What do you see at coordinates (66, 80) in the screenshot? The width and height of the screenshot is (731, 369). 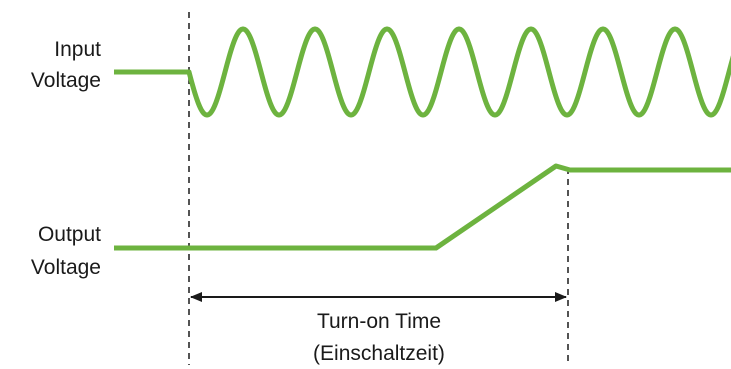 I see `input-voltage-label-line2: Voltage` at bounding box center [66, 80].